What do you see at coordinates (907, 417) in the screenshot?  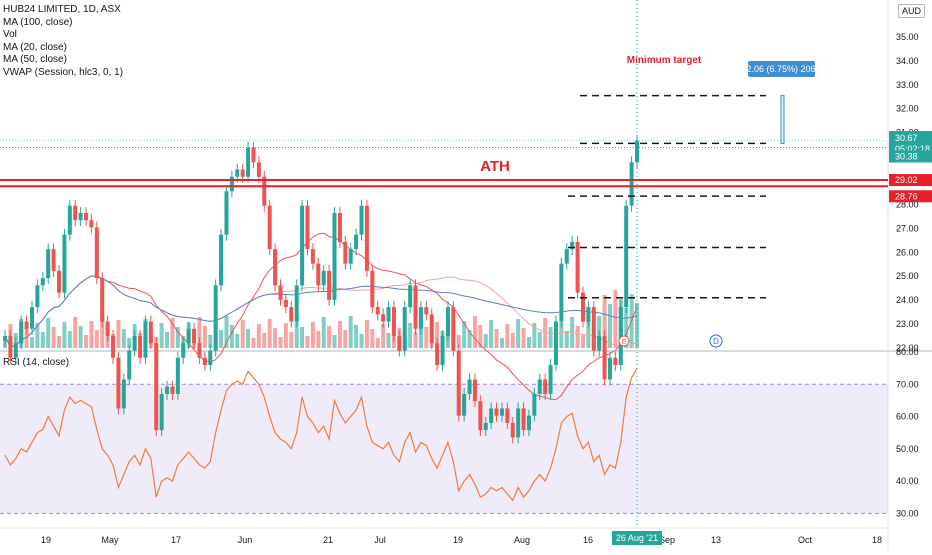 I see `rsi-tick-label: 60.00` at bounding box center [907, 417].